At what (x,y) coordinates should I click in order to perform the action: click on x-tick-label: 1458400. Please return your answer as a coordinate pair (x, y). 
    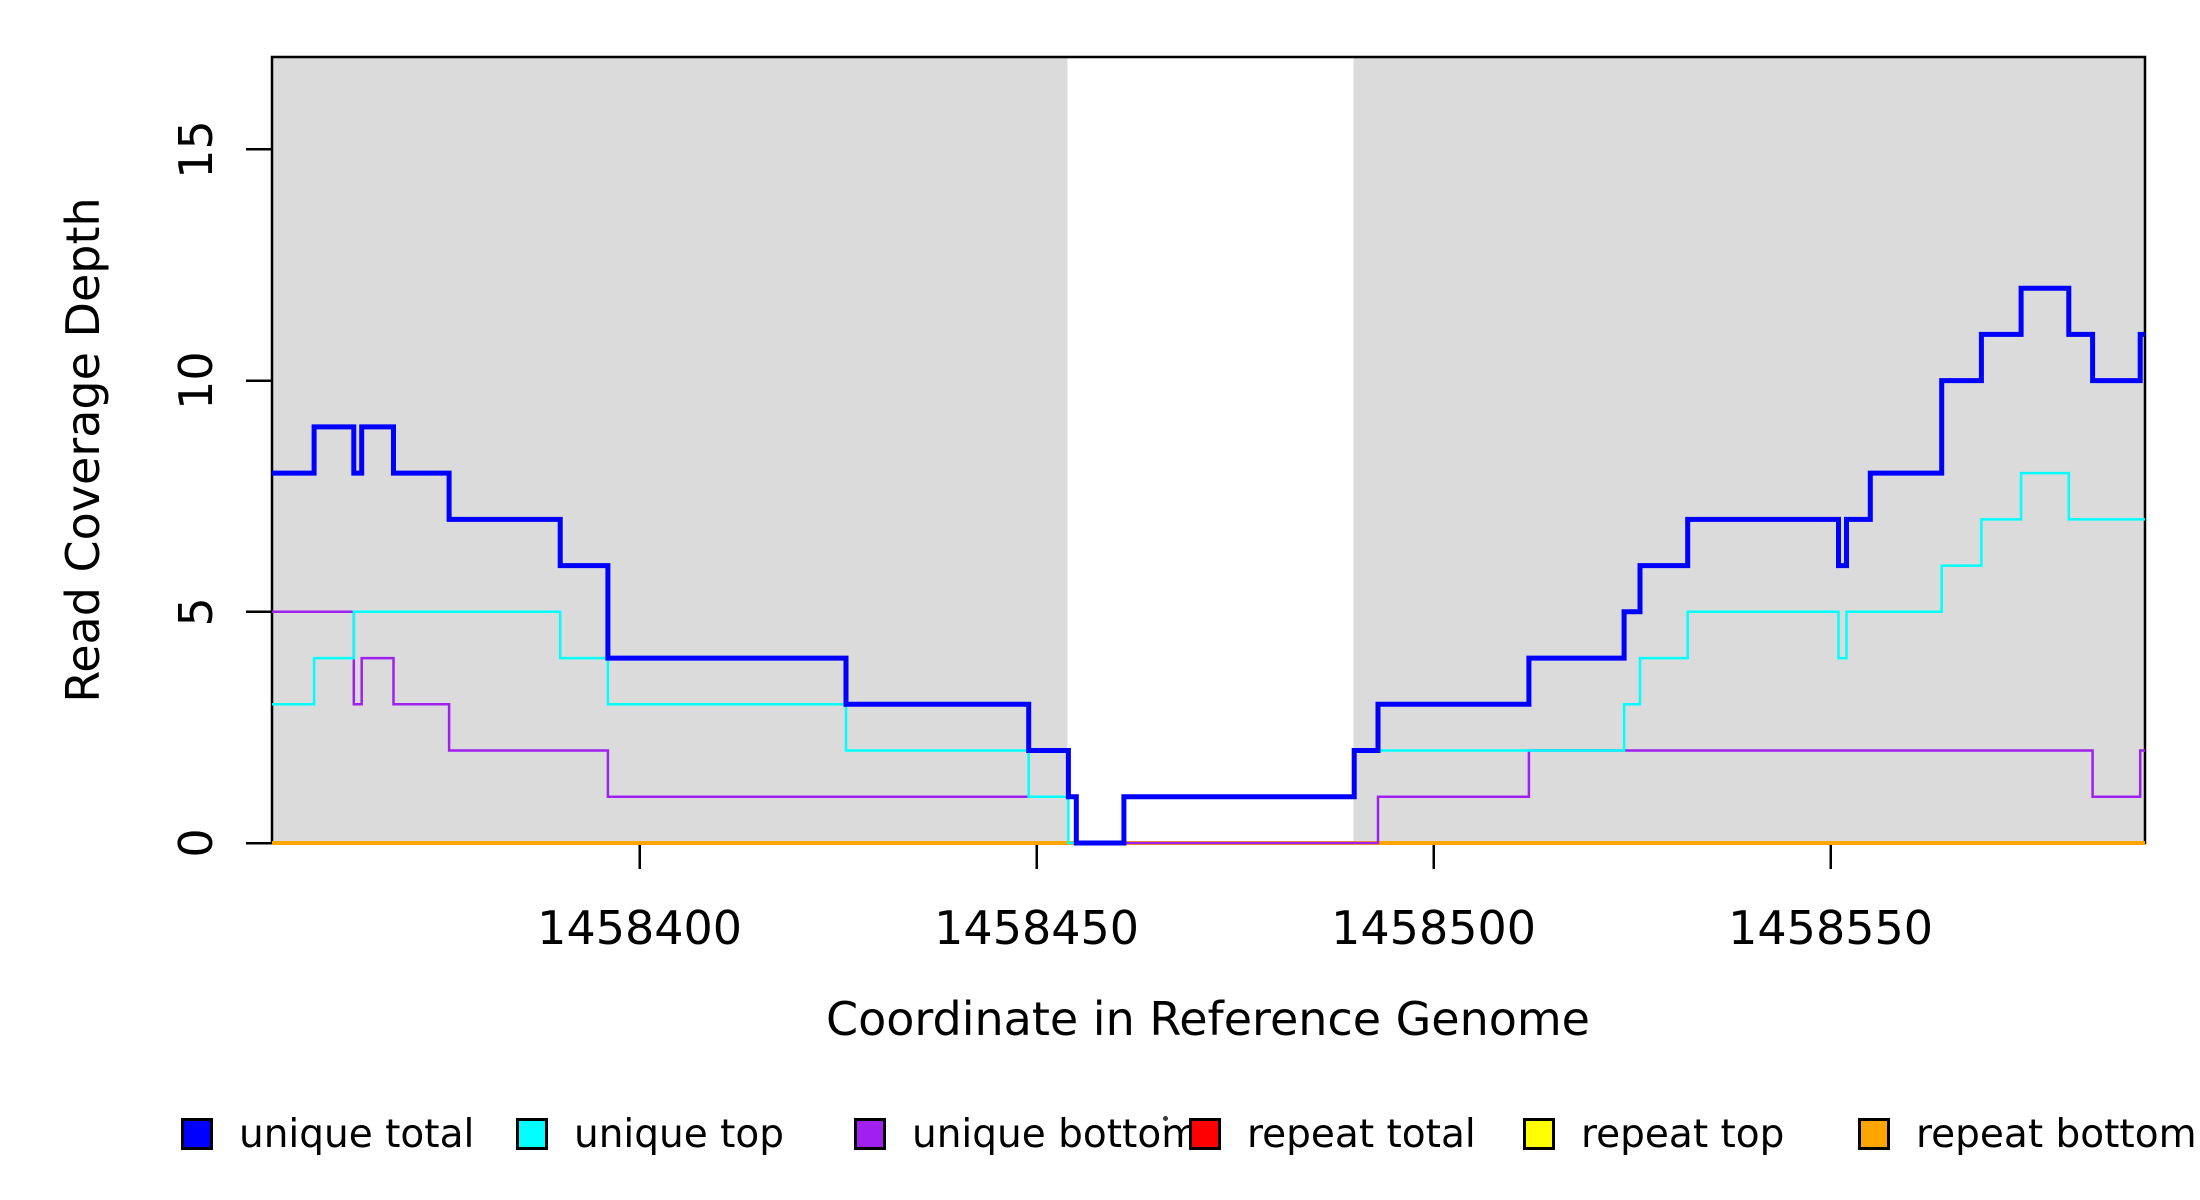
    Looking at the image, I should click on (639, 928).